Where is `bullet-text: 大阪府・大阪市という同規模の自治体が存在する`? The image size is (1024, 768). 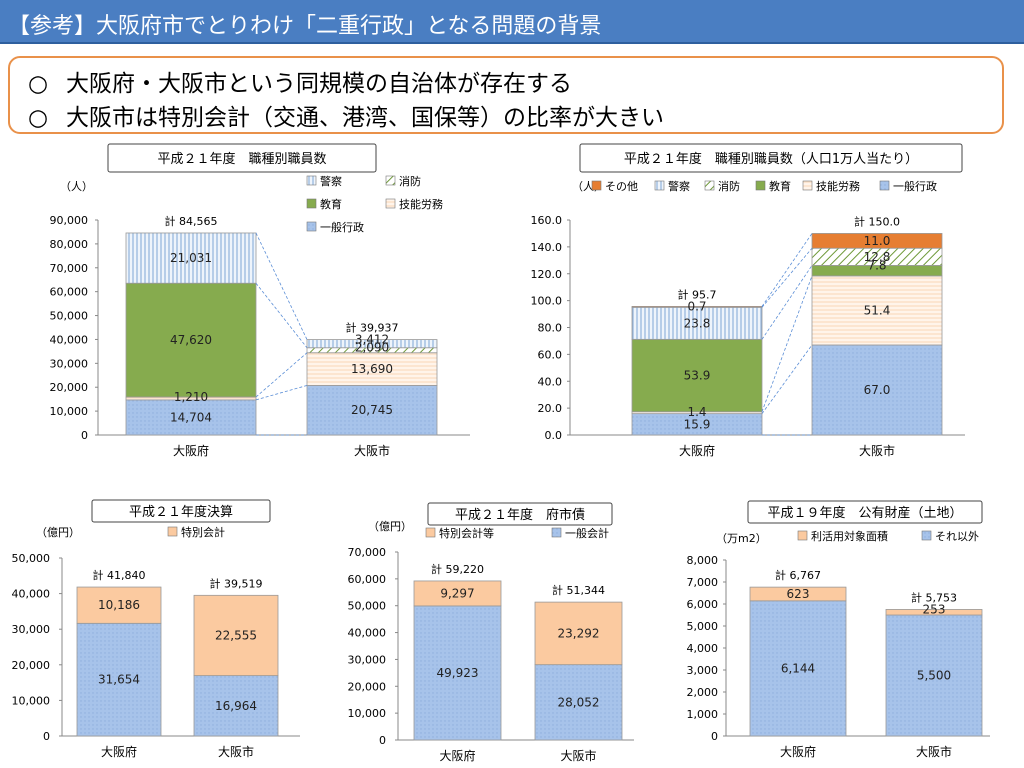
bullet-text: 大阪府・大阪市という同規模の自治体が存在する is located at coordinates (319, 84).